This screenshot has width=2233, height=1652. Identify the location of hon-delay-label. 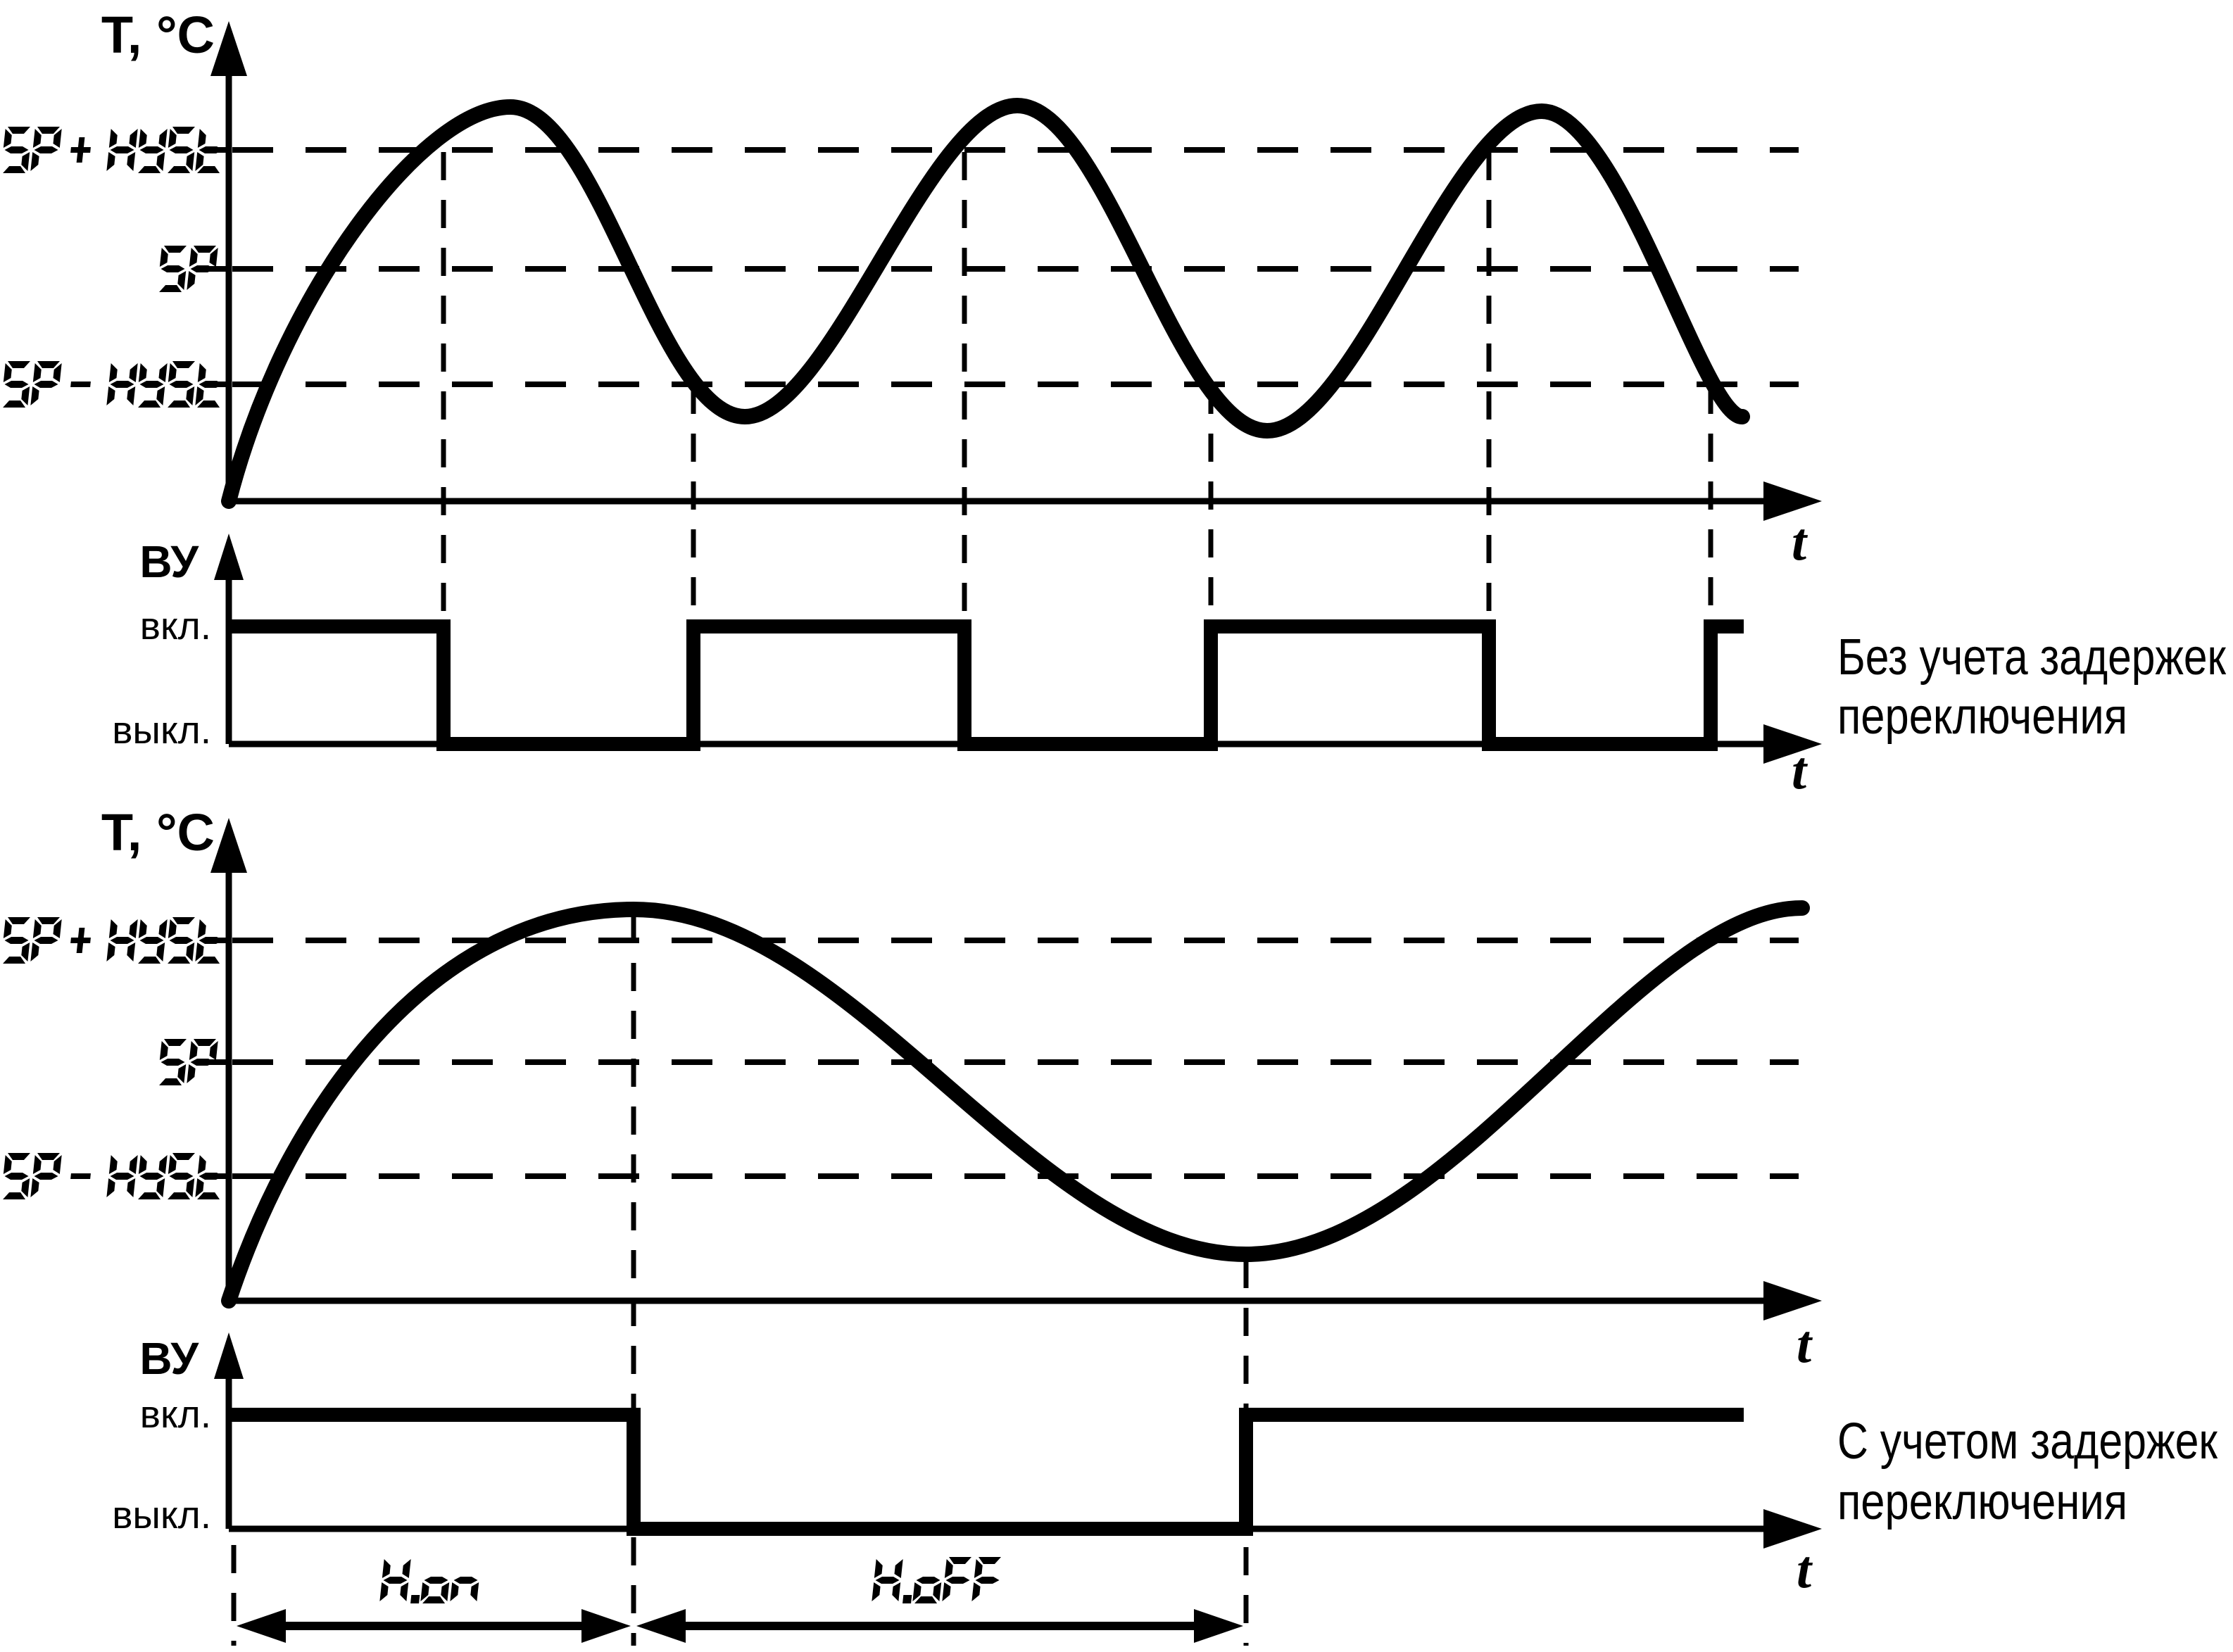
(429, 1581).